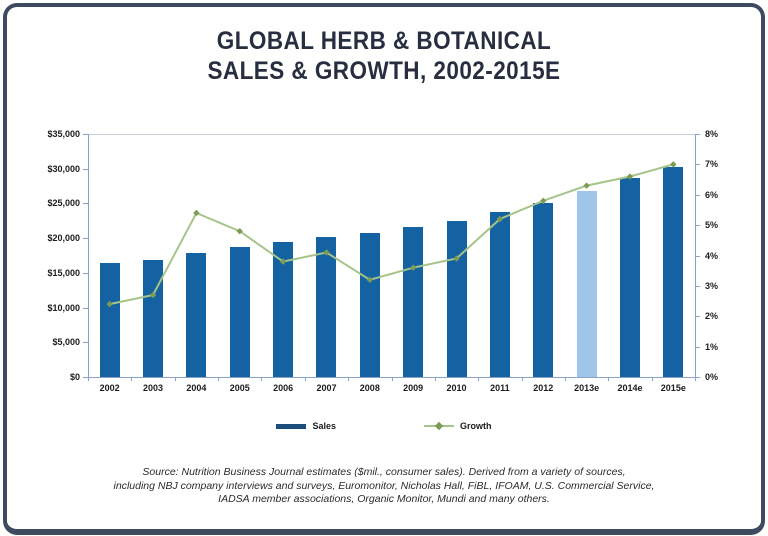 The height and width of the screenshot is (536, 768). Describe the element at coordinates (283, 388) in the screenshot. I see `x-axis-label: 2006` at that location.